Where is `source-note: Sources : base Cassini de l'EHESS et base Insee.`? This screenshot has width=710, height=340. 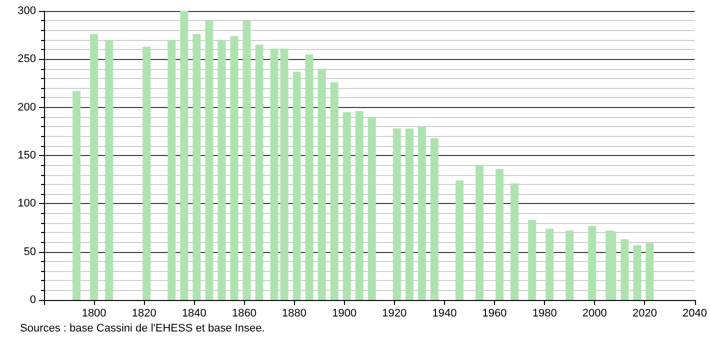 source-note: Sources : base Cassini de l'EHESS et base Insee. is located at coordinates (142, 328).